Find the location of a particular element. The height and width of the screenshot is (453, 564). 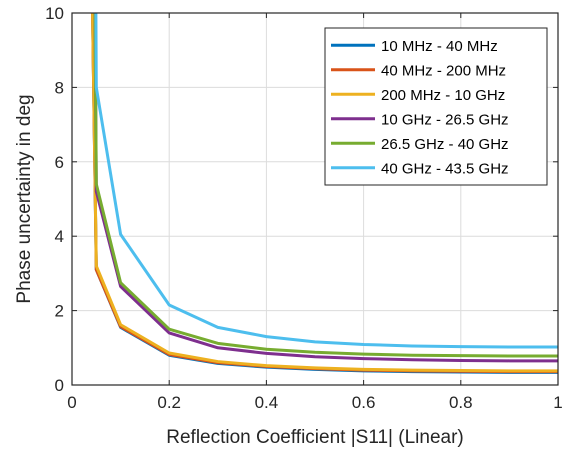

x-tick-label: 1 is located at coordinates (557, 402).